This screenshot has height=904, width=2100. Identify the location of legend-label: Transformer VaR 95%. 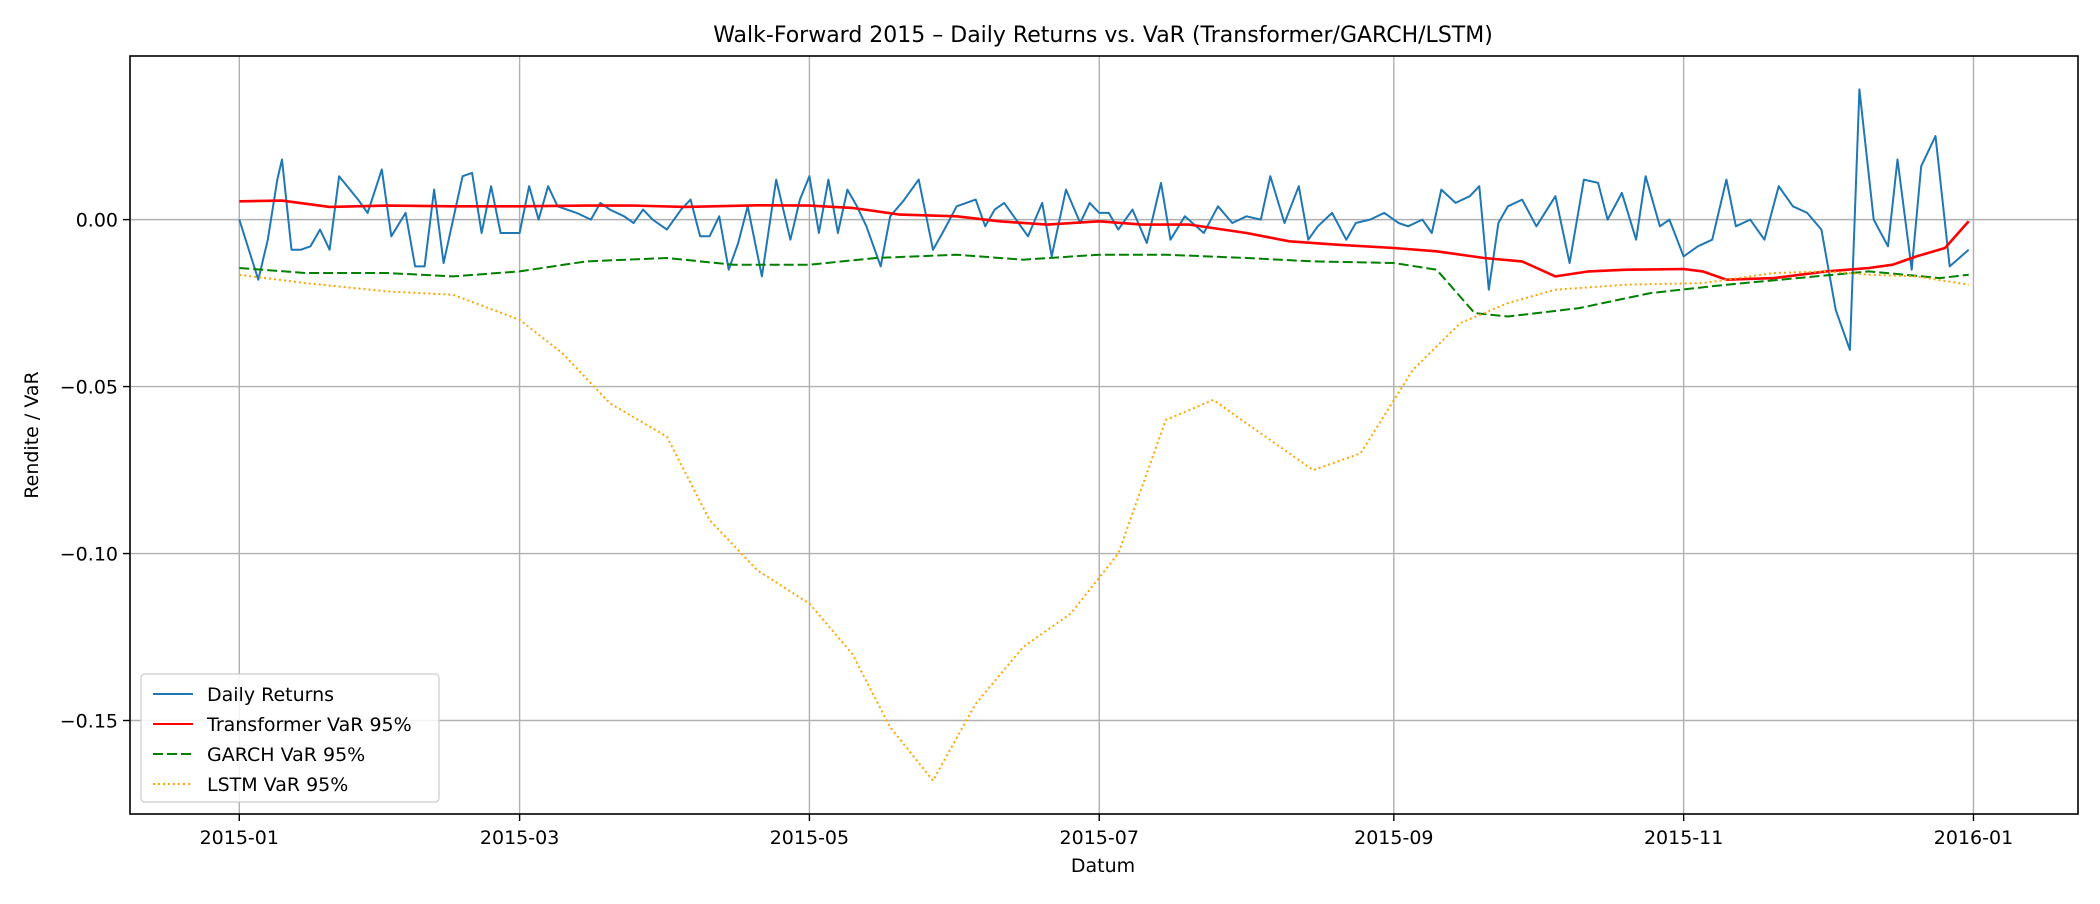
(309, 725).